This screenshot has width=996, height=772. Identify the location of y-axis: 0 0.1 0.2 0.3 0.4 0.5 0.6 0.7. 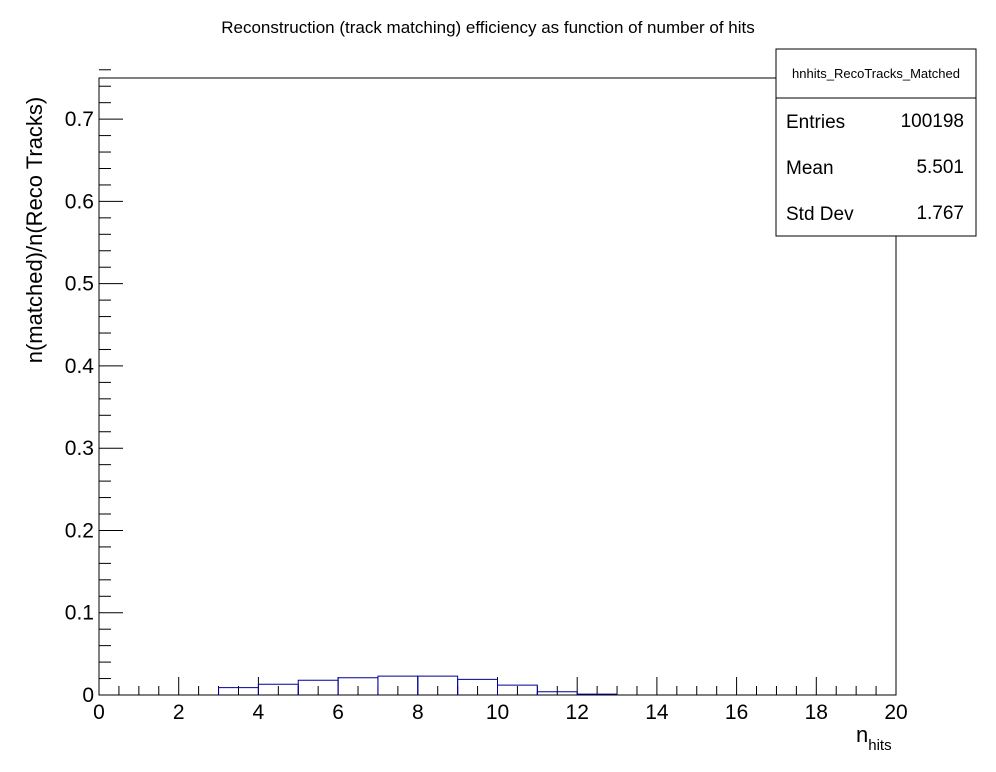
(94, 388).